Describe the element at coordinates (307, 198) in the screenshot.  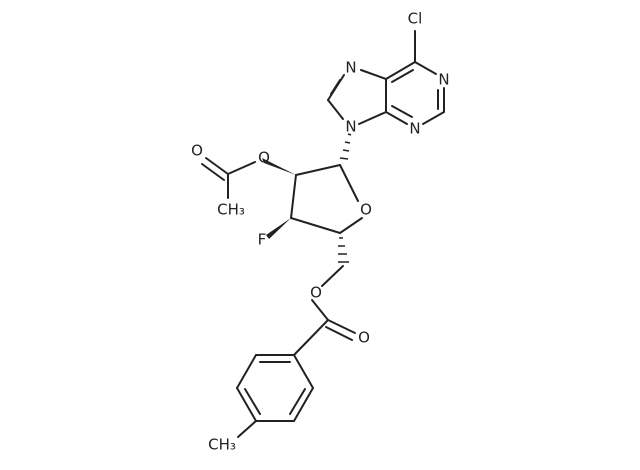
I see `stereo-bonds` at that location.